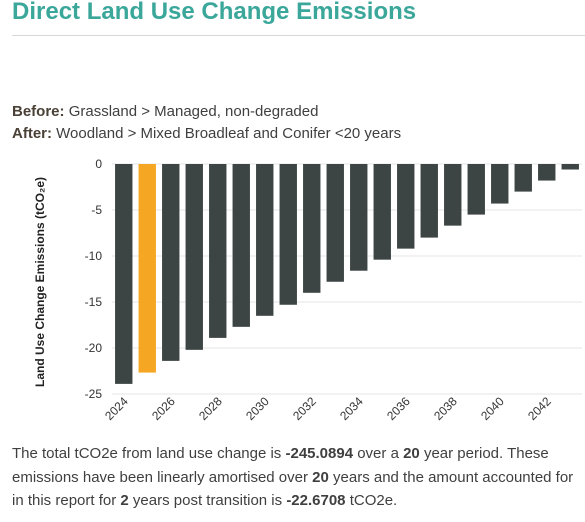 The width and height of the screenshot is (585, 522). What do you see at coordinates (429, 201) in the screenshot?
I see `bar-2037` at bounding box center [429, 201].